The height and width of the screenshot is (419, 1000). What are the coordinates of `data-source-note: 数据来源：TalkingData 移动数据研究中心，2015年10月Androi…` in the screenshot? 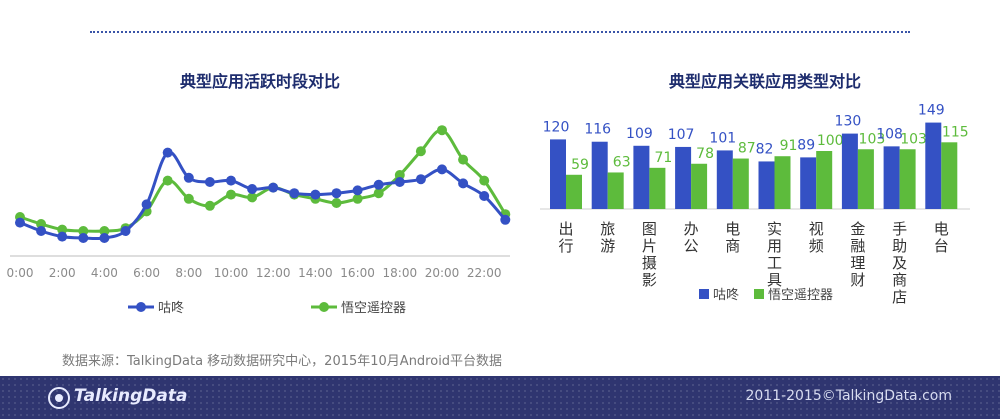 It's located at (282, 361).